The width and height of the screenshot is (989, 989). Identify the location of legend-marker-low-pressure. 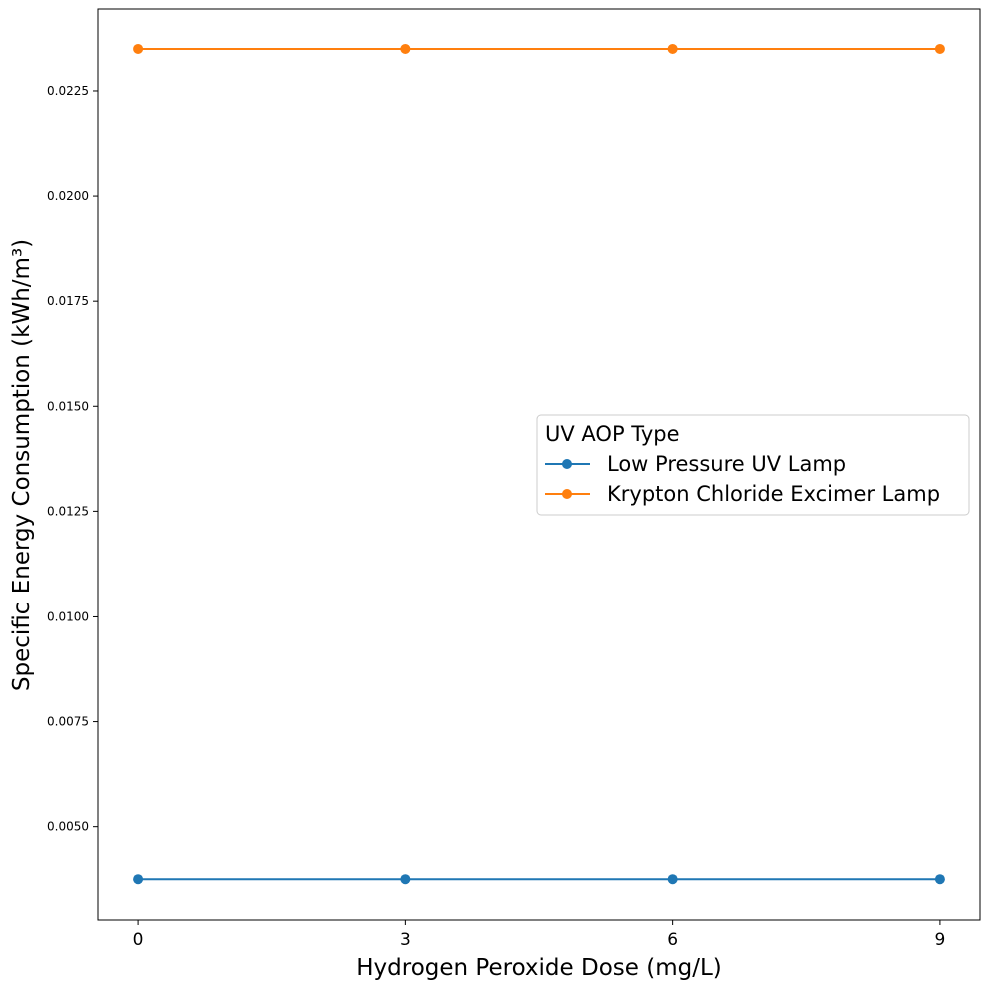
(567, 464).